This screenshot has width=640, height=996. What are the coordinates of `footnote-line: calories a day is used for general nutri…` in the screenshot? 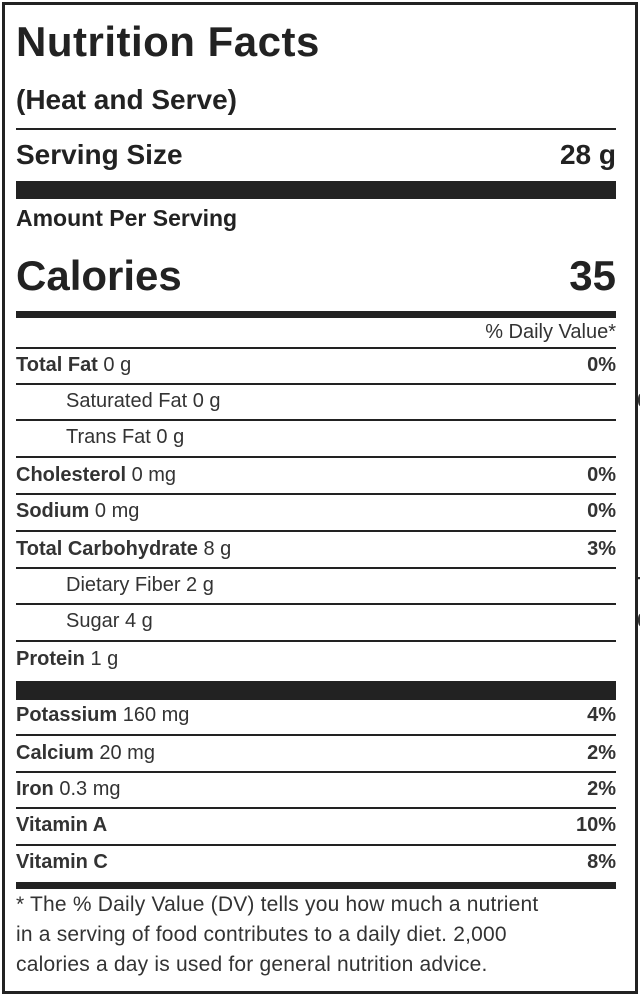 It's located at (252, 964).